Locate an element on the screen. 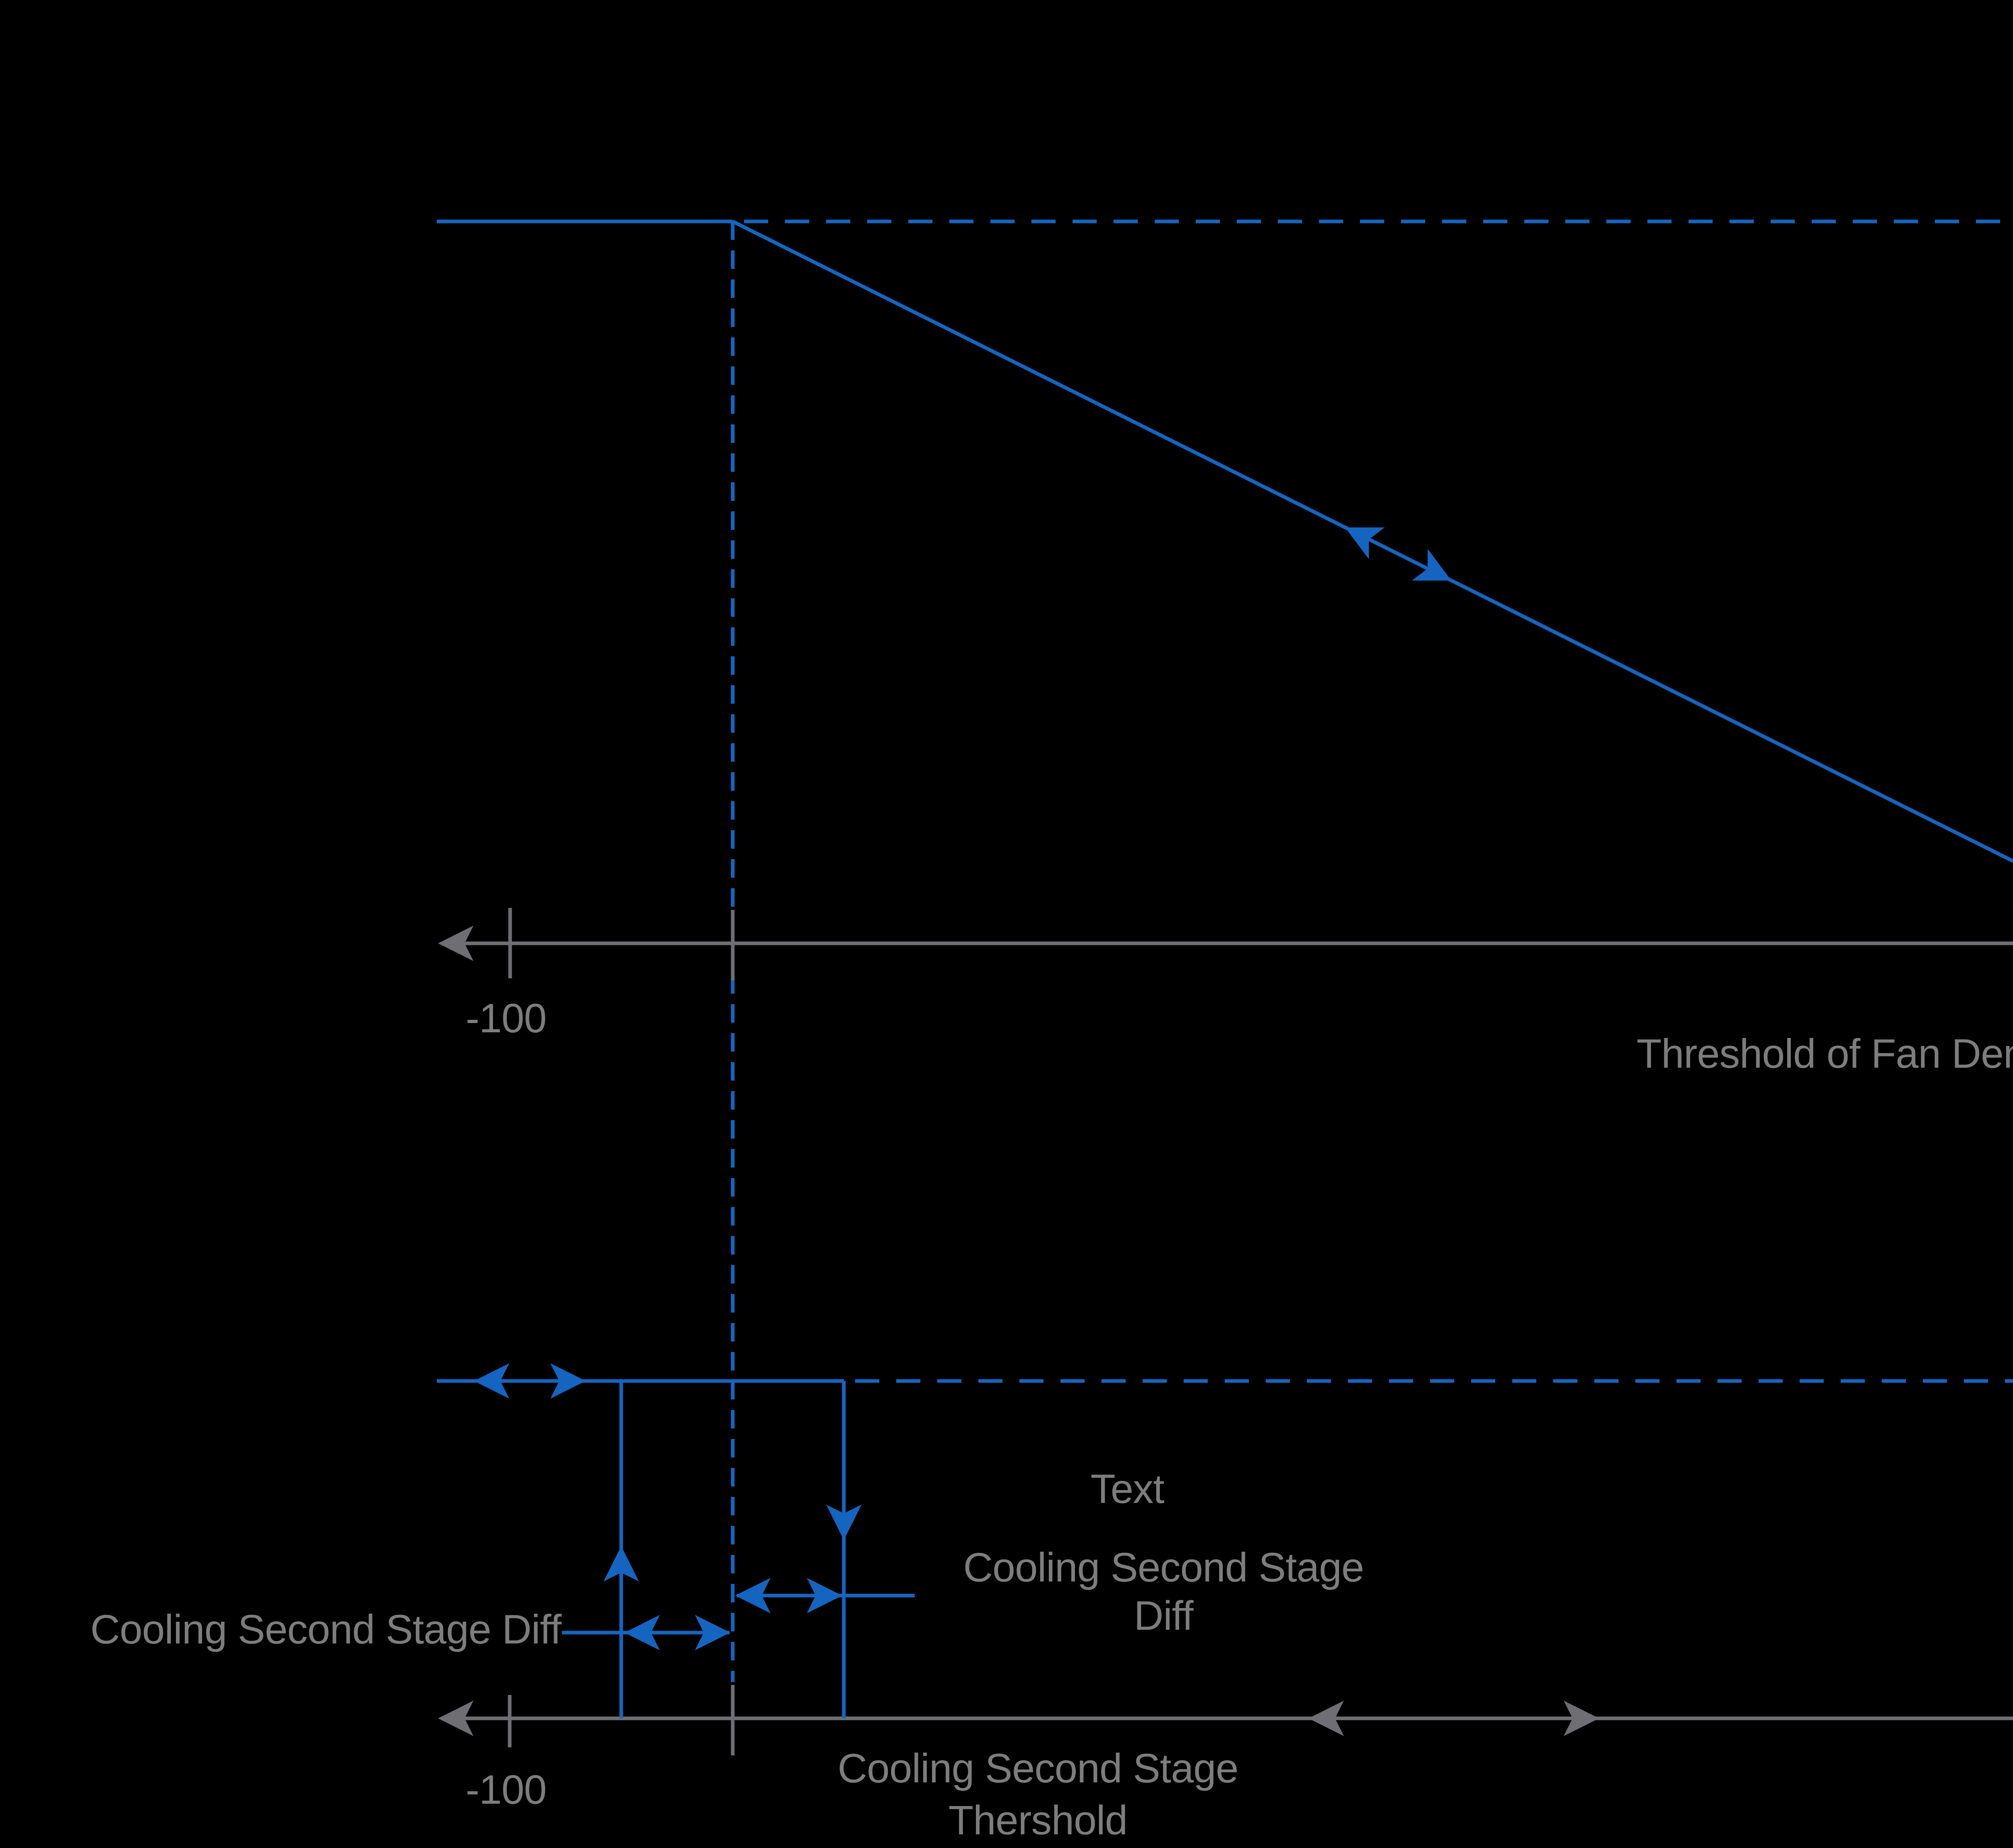 The image size is (2013, 1848). ramp-arrowhead-downright is located at coordinates (1435, 573).